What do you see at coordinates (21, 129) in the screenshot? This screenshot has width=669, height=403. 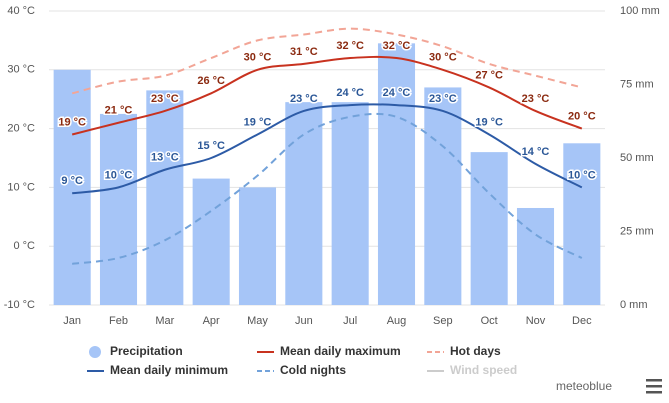 I see `y-tick-label: 20 °C` at bounding box center [21, 129].